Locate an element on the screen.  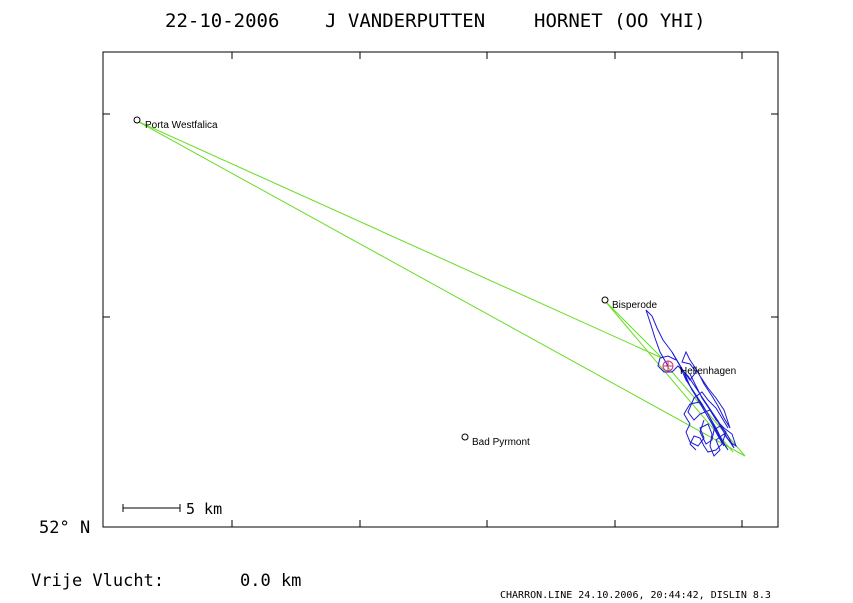
scale-bar is located at coordinates (151, 508).